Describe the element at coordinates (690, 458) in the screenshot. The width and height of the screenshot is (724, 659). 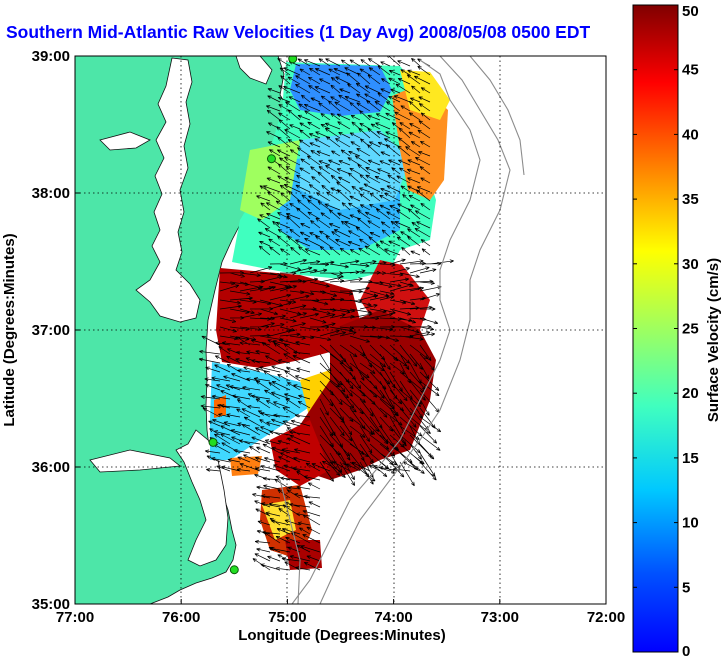
I see `colorbar-tick-label: 15` at that location.